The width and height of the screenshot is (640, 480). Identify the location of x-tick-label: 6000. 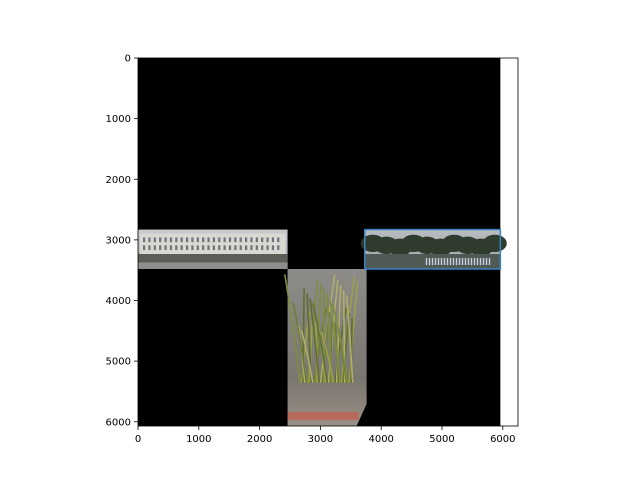
(502, 439).